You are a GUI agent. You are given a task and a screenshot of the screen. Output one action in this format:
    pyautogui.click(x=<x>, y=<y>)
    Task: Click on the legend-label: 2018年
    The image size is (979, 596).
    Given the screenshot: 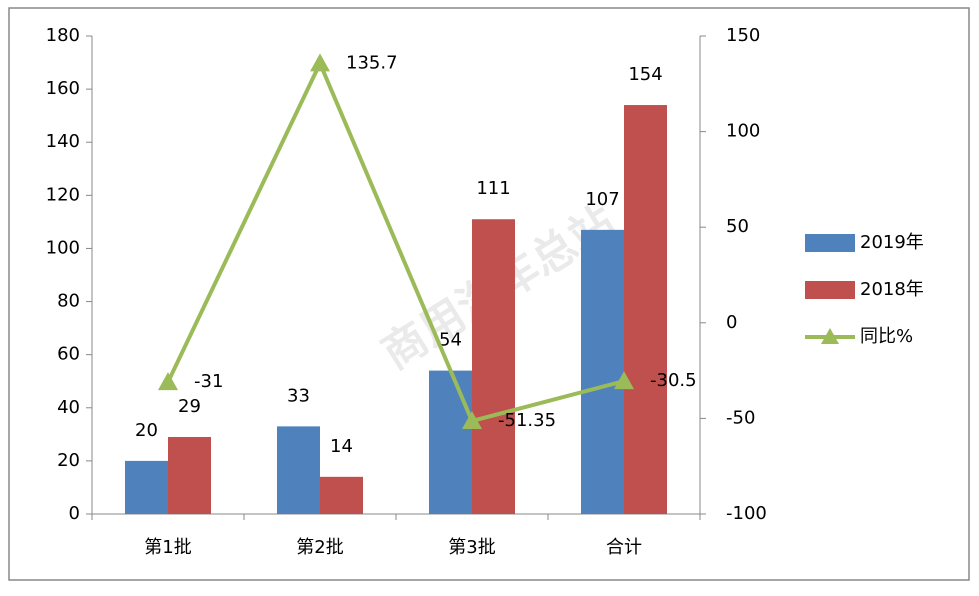 What is the action you would take?
    pyautogui.click(x=892, y=289)
    